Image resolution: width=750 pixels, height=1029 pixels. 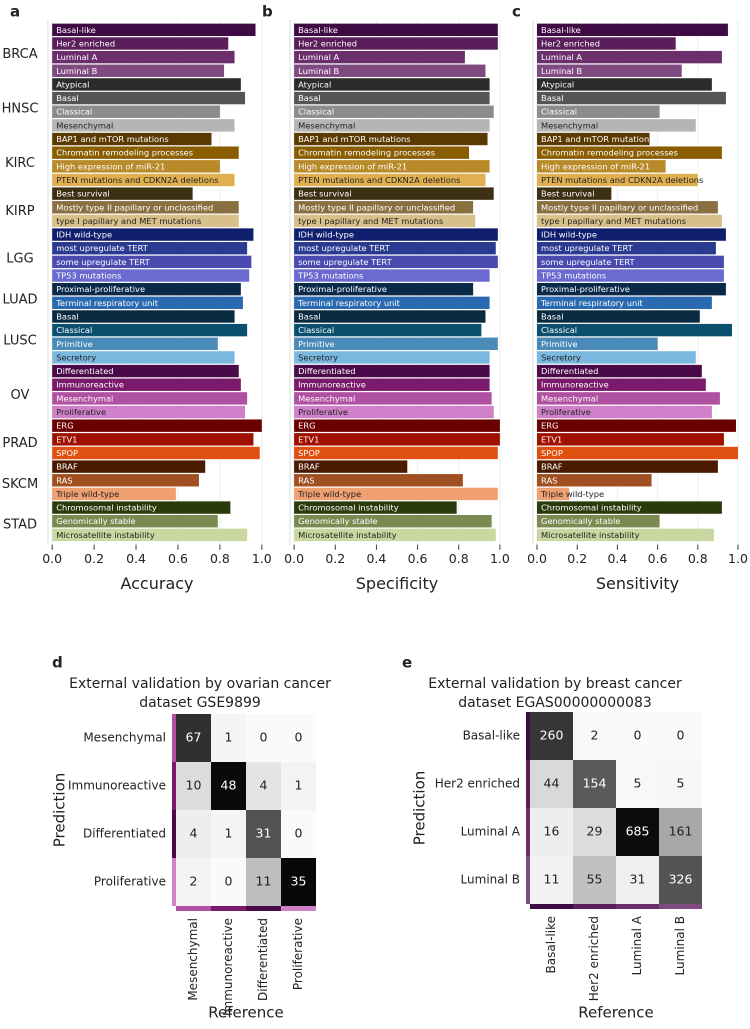 I want to click on bar-label: Luminal B, so click(x=318, y=71).